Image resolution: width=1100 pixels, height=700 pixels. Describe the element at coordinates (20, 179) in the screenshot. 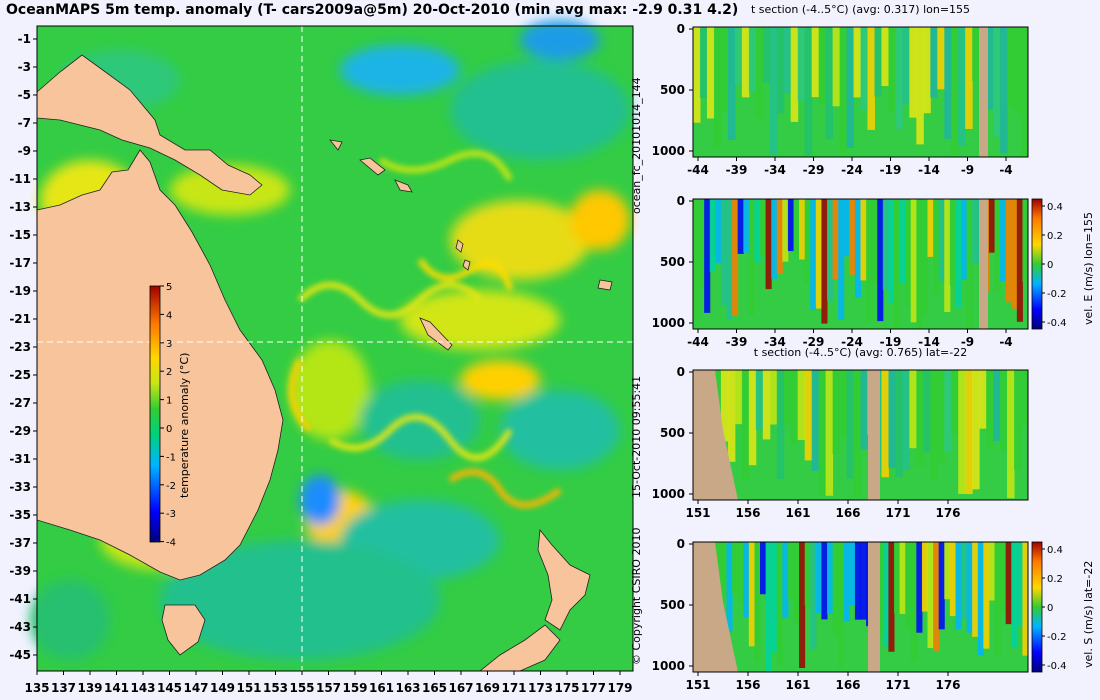

I see `lat-tick-label: -11` at that location.